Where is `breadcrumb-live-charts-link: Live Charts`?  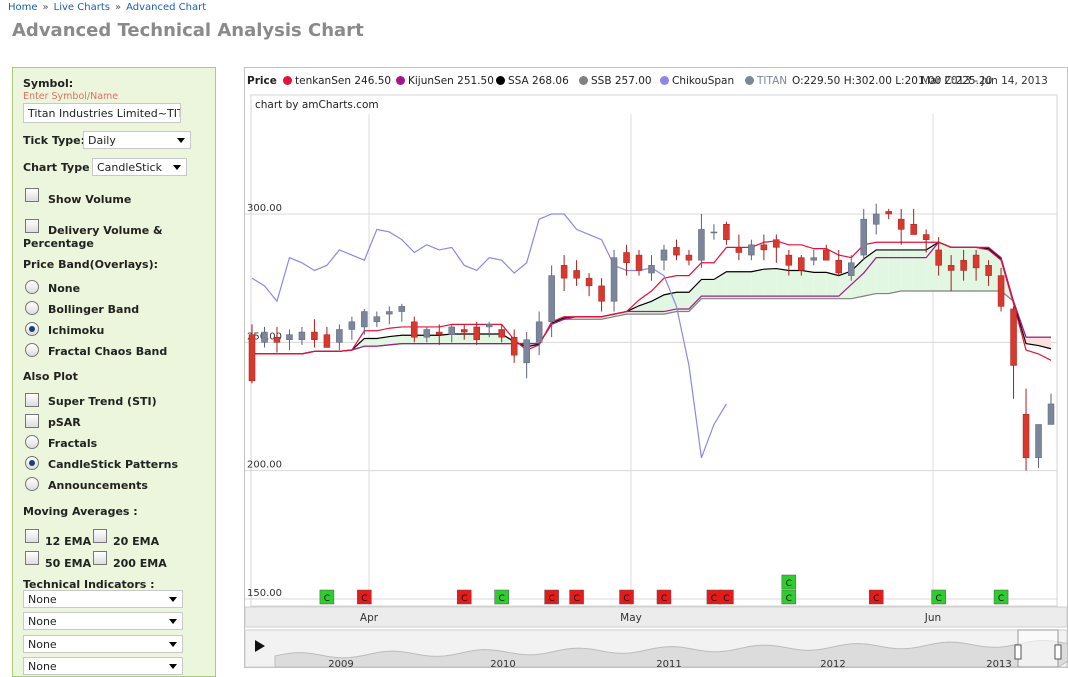
breadcrumb-live-charts-link: Live Charts is located at coordinates (81, 7).